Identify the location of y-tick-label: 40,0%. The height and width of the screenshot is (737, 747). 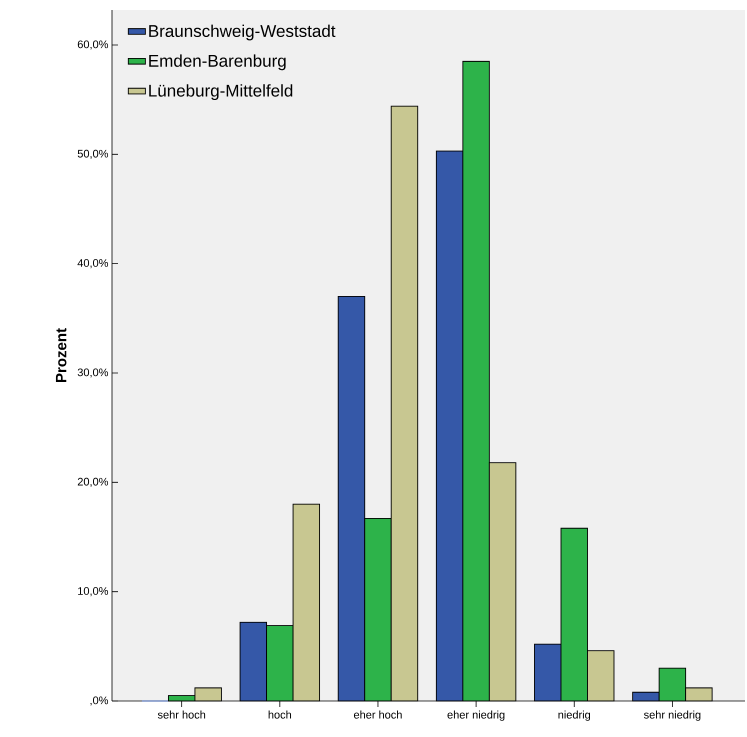
(93, 263).